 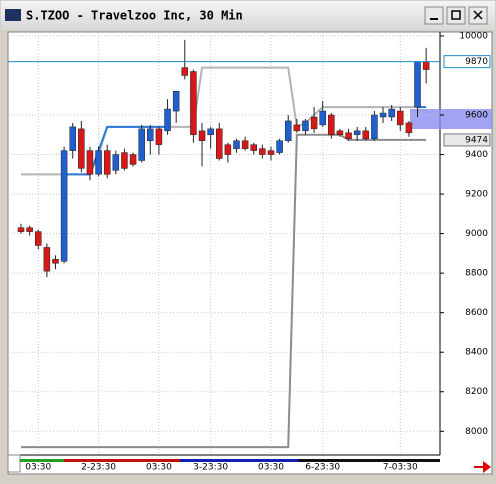 What do you see at coordinates (476, 116) in the screenshot?
I see `y-tick-label: 9600` at bounding box center [476, 116].